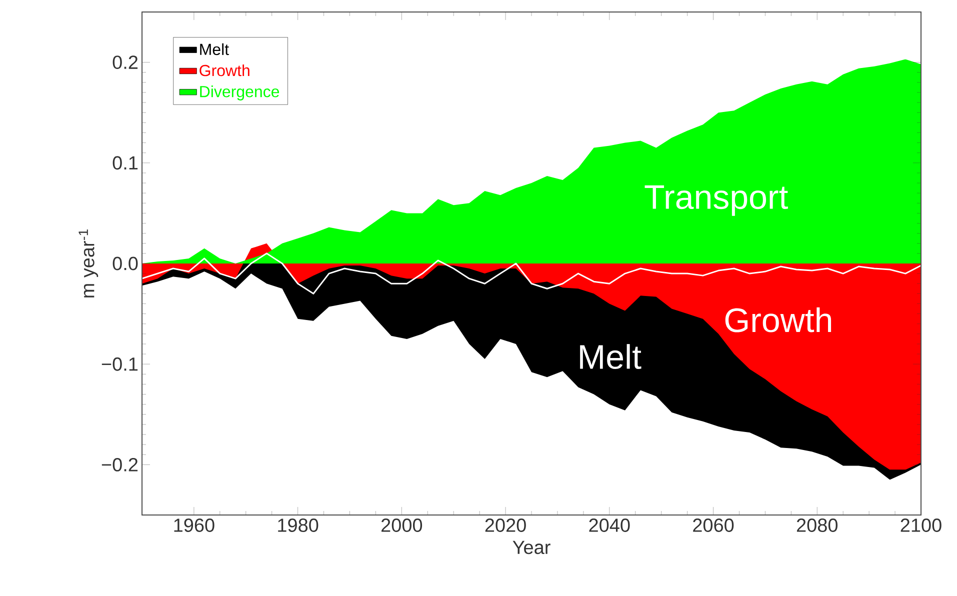 The width and height of the screenshot is (957, 596). What do you see at coordinates (531, 547) in the screenshot?
I see `x-axis-title: Year` at bounding box center [531, 547].